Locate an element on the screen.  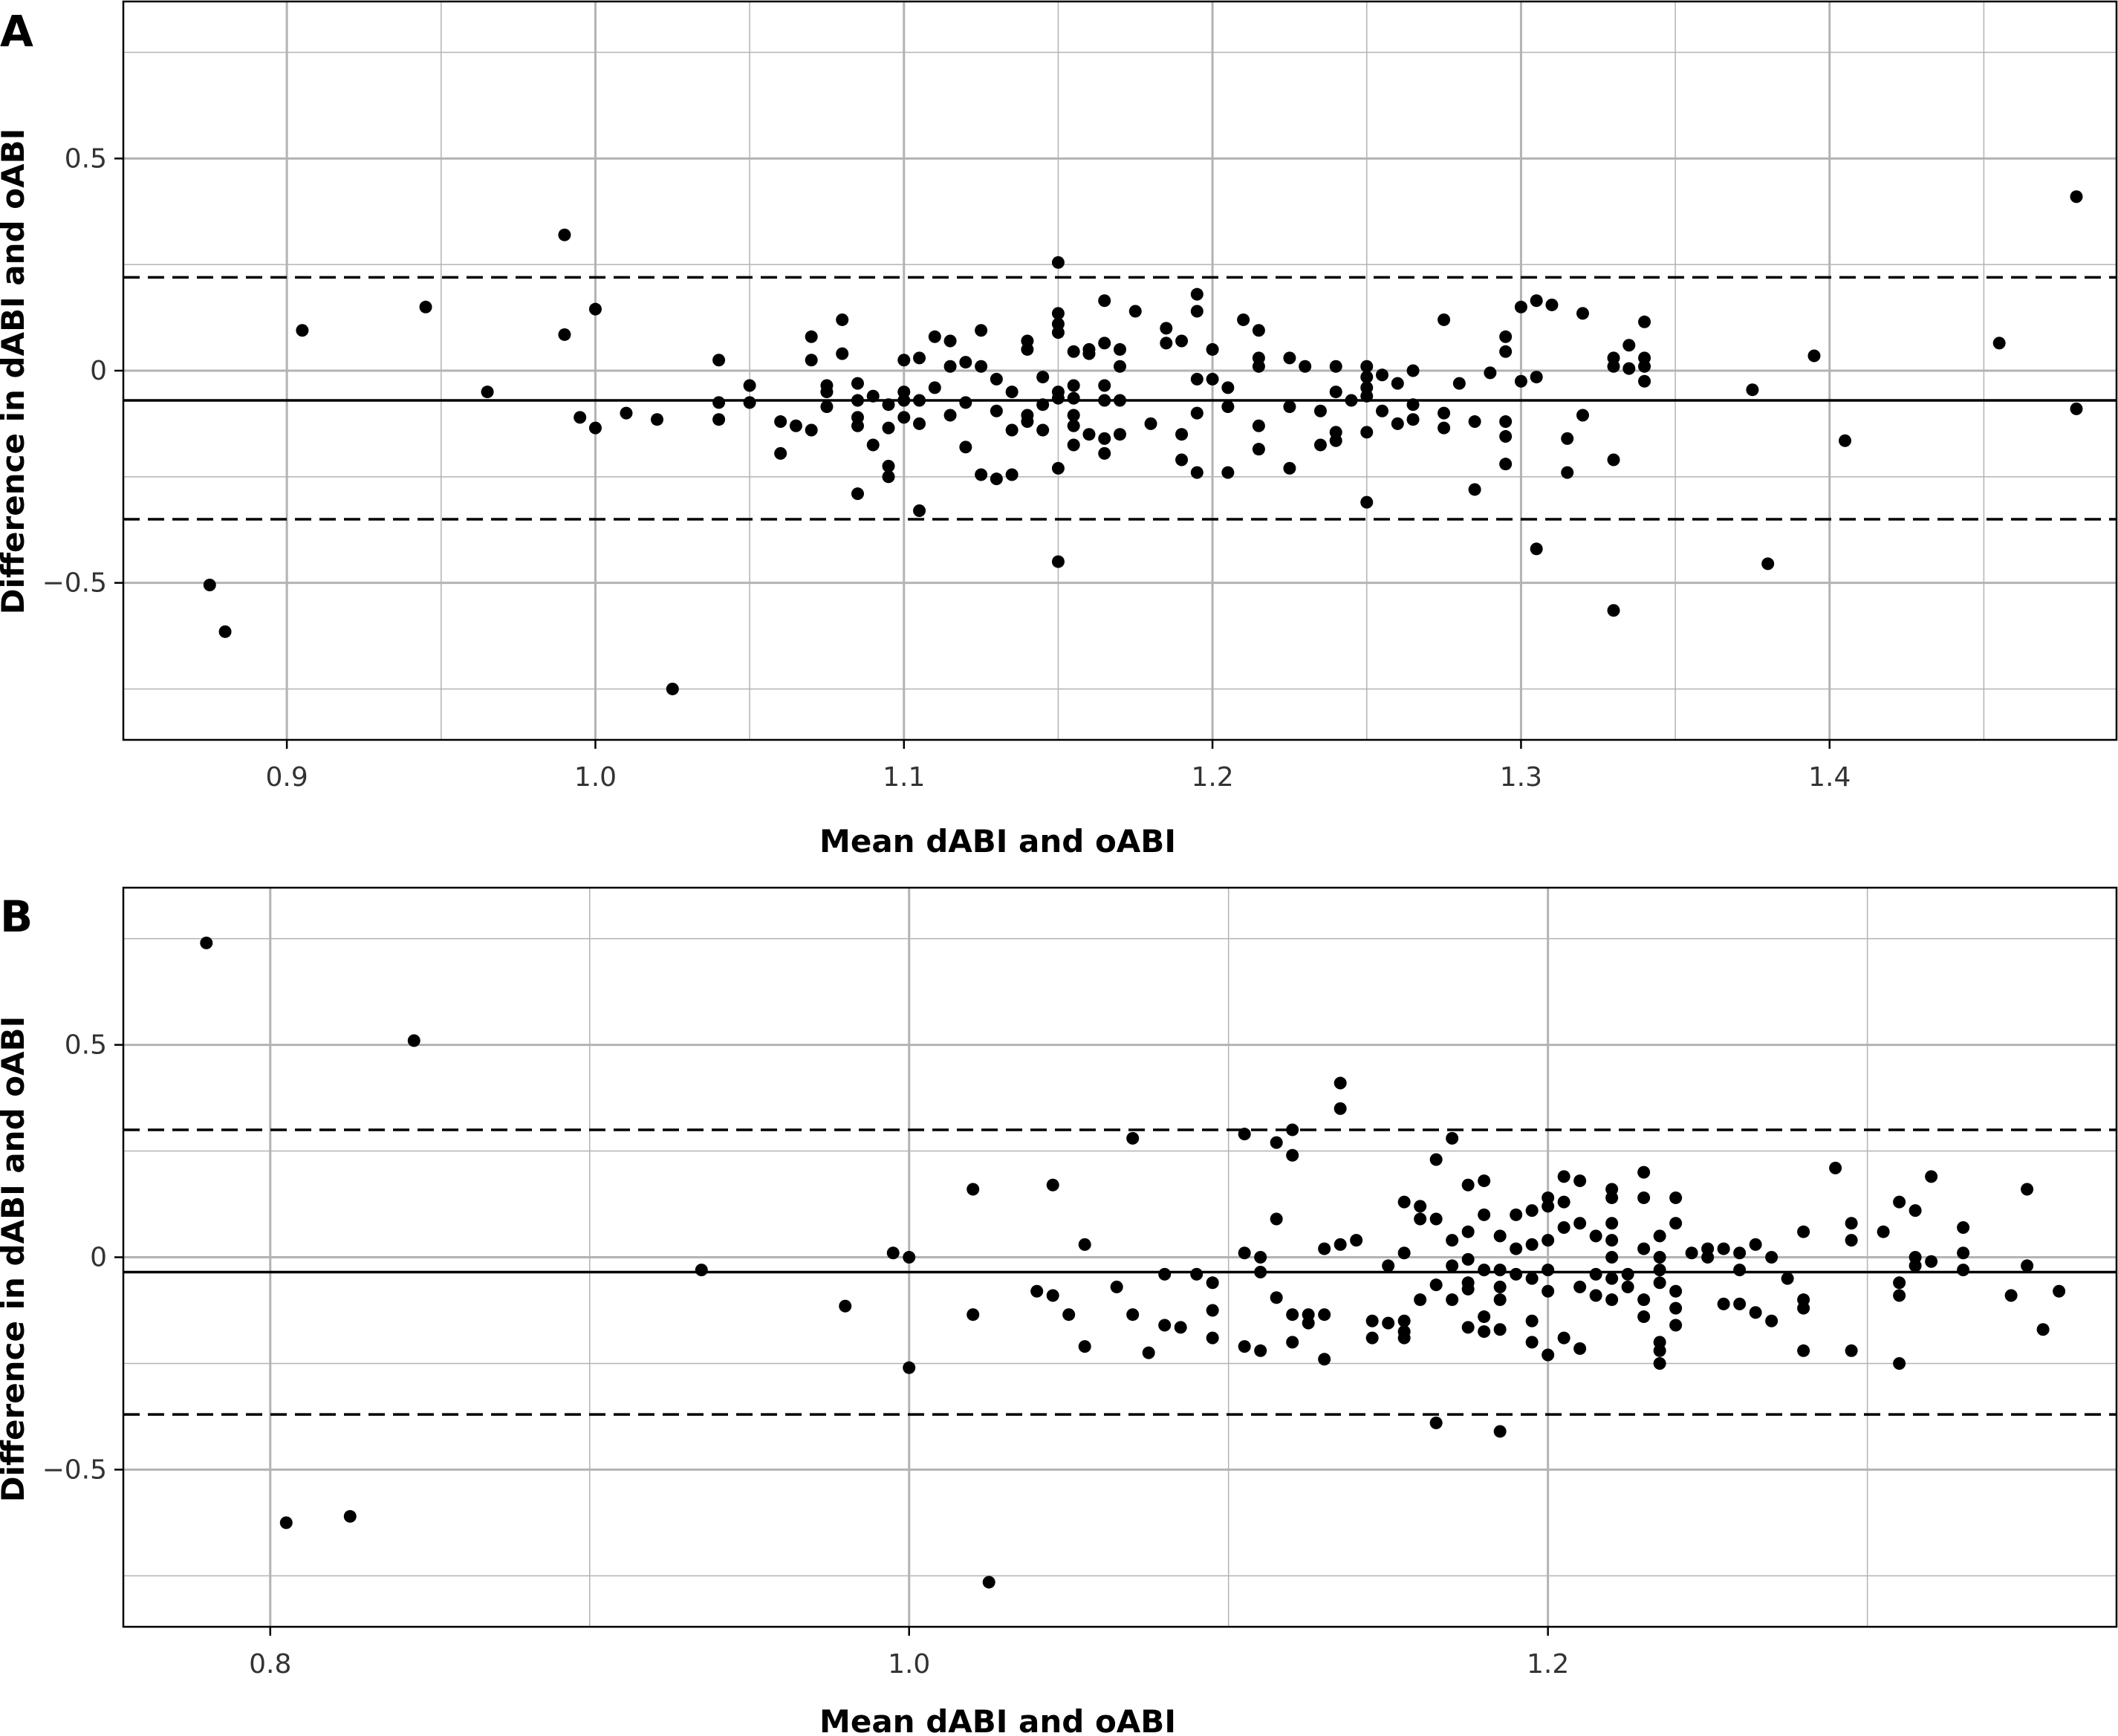
x-tick-label: 1.4 is located at coordinates (1829, 777).